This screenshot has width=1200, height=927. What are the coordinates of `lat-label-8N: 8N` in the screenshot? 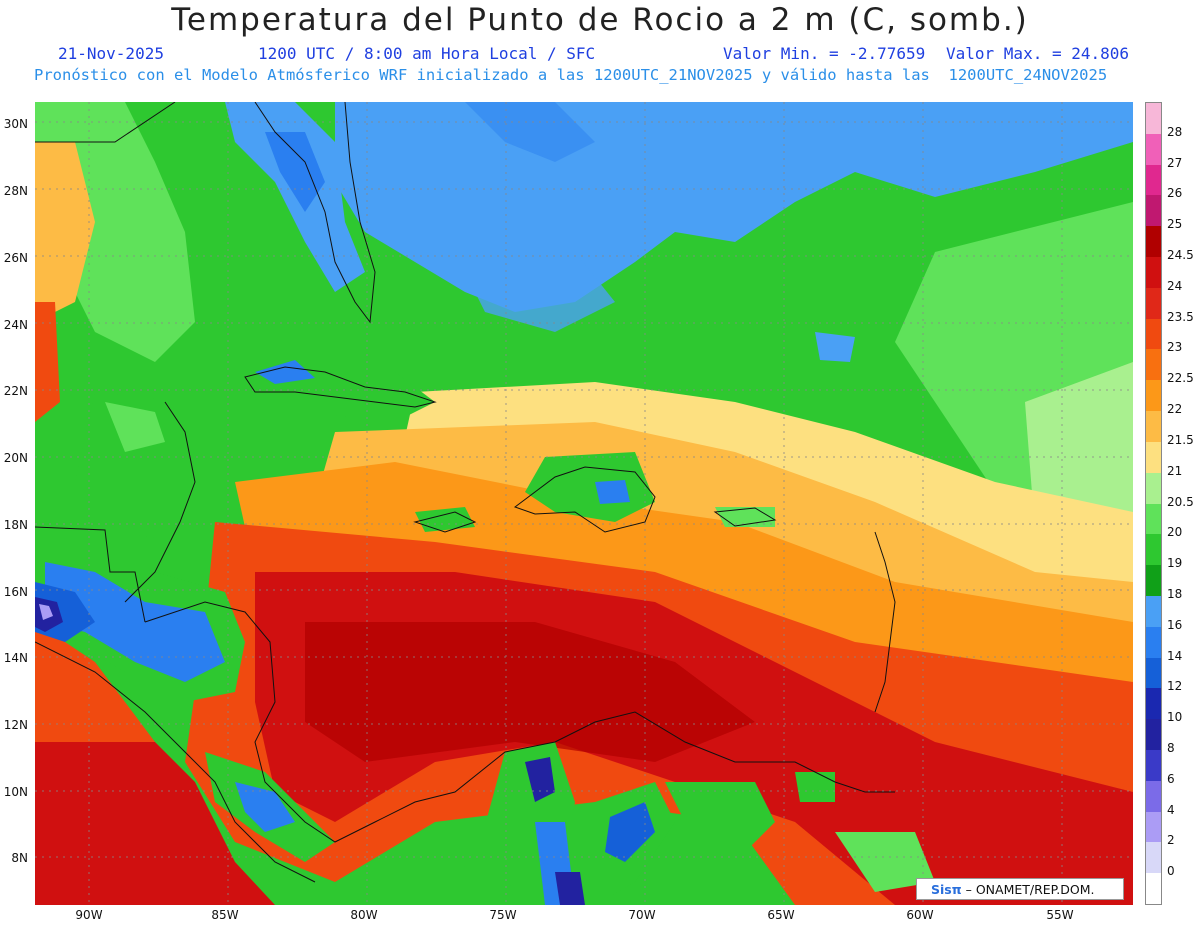 It's located at (19, 858).